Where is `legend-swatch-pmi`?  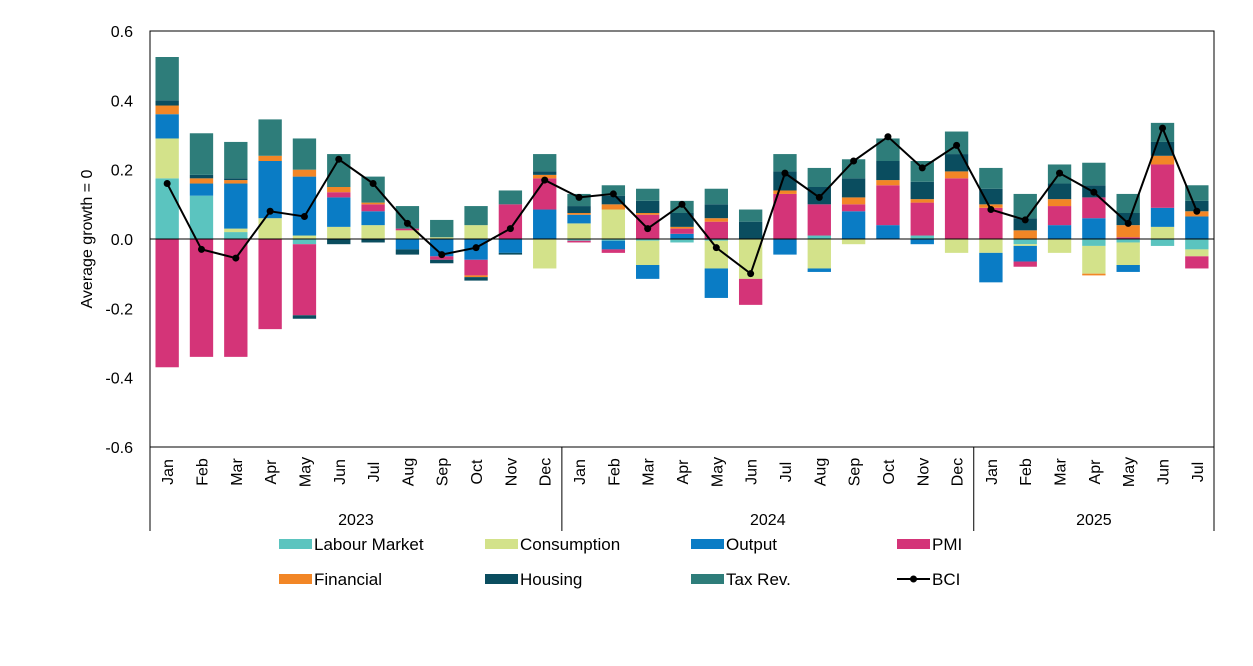
legend-swatch-pmi is located at coordinates (913, 544).